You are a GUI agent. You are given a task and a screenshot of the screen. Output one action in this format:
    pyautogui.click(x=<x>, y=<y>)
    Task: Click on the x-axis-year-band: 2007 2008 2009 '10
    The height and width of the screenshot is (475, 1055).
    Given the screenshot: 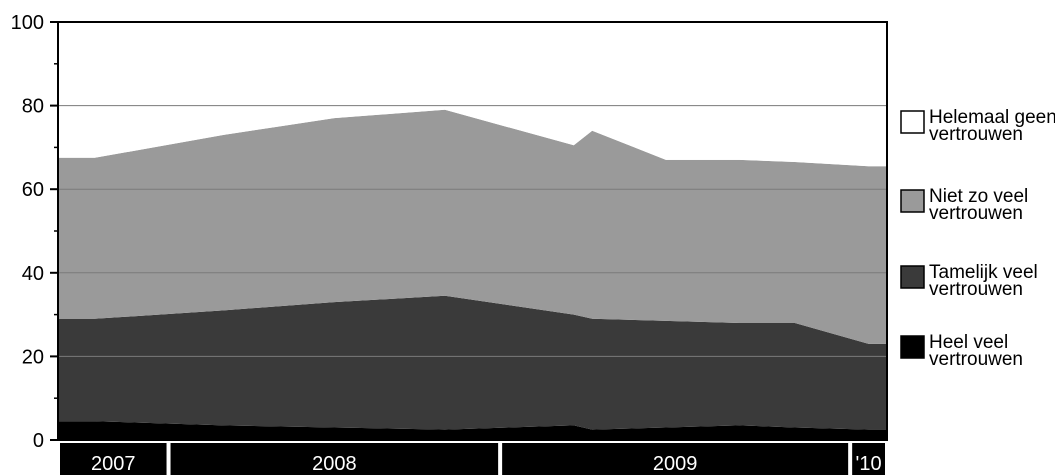 What is the action you would take?
    pyautogui.click(x=472, y=455)
    